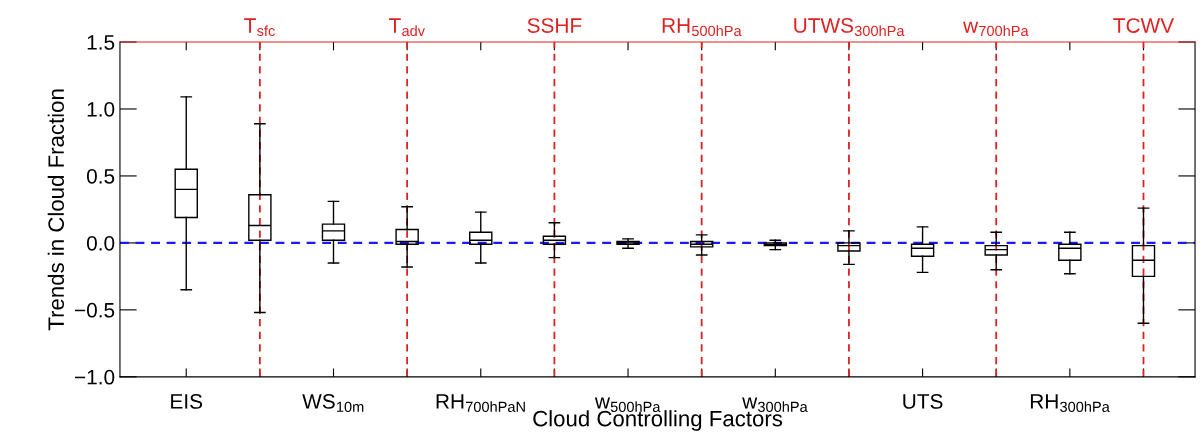 The image size is (1202, 447). What do you see at coordinates (1144, 25) in the screenshot?
I see `x-tick-label: TCWV` at bounding box center [1144, 25].